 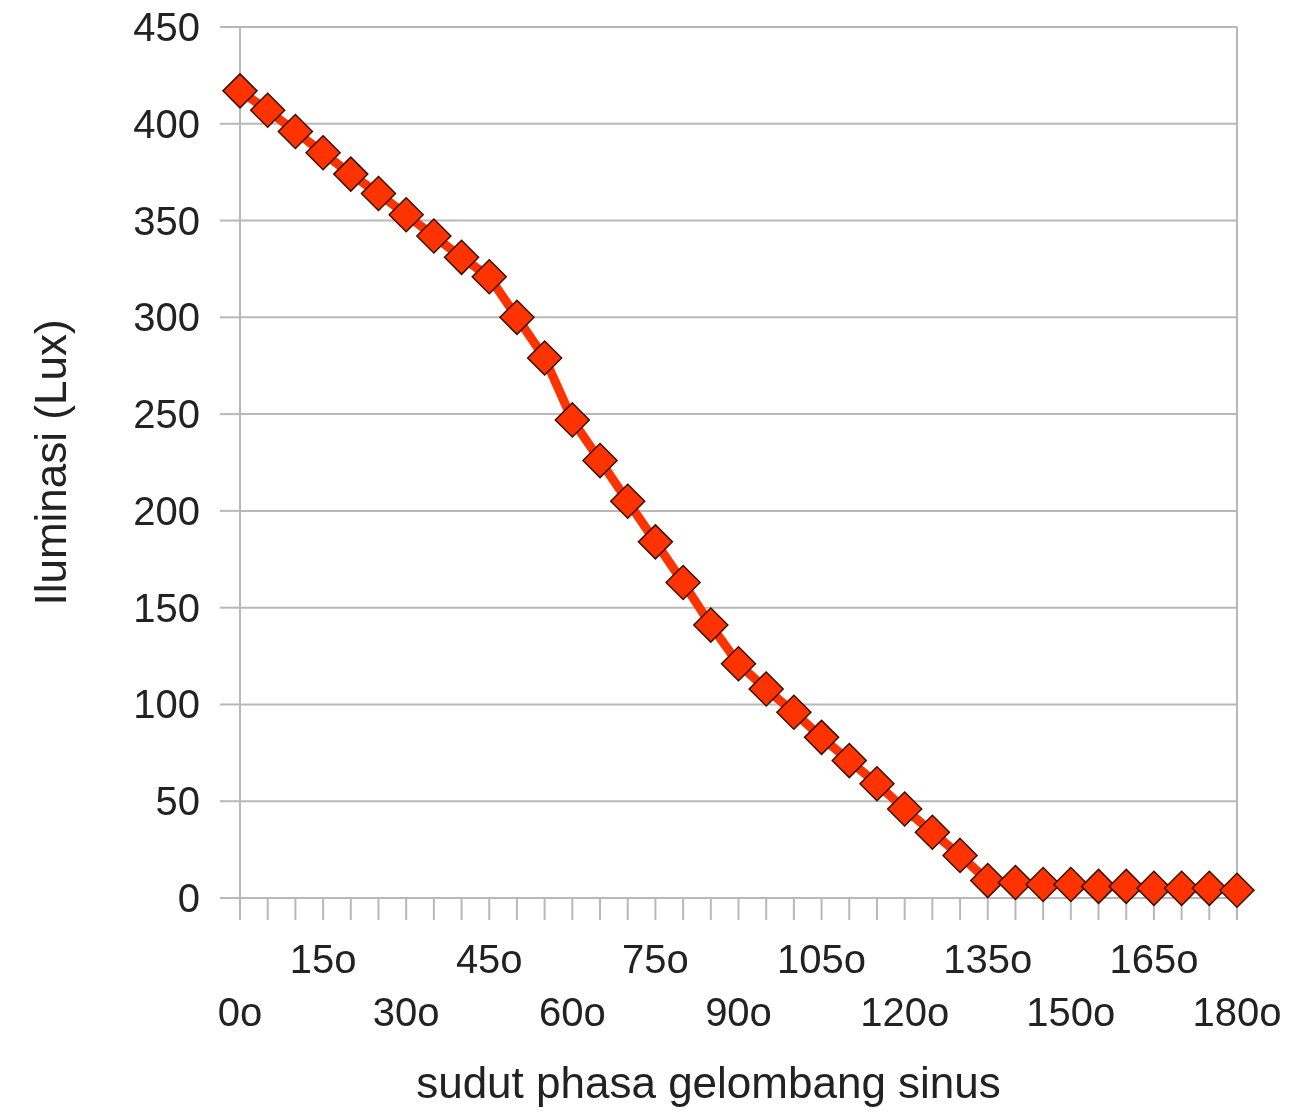 What do you see at coordinates (166, 704) in the screenshot?
I see `y-tick-label: 100` at bounding box center [166, 704].